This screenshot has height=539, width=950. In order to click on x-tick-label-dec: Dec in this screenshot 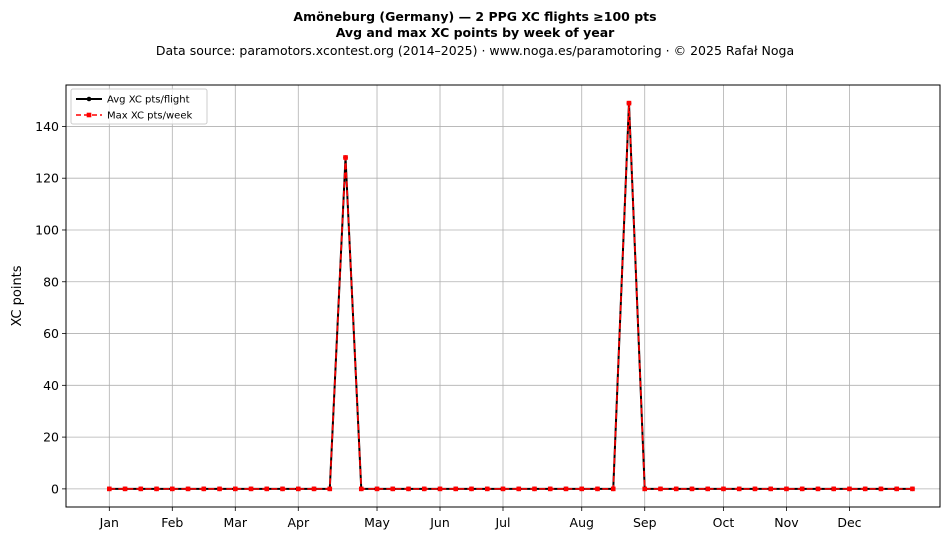, I will do `click(849, 522)`.